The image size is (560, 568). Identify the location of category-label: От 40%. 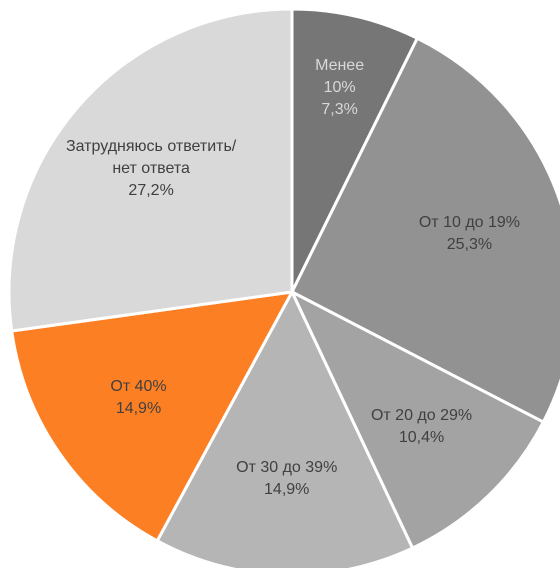
(138, 387).